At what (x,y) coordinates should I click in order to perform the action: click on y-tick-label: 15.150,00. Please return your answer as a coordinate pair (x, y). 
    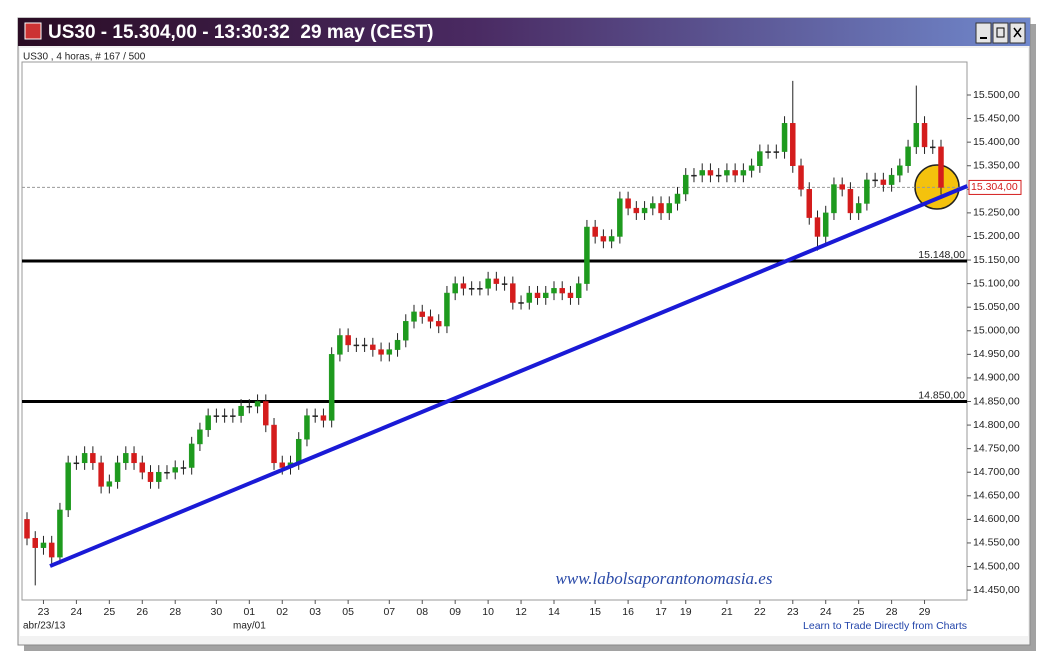
    Looking at the image, I should click on (996, 260).